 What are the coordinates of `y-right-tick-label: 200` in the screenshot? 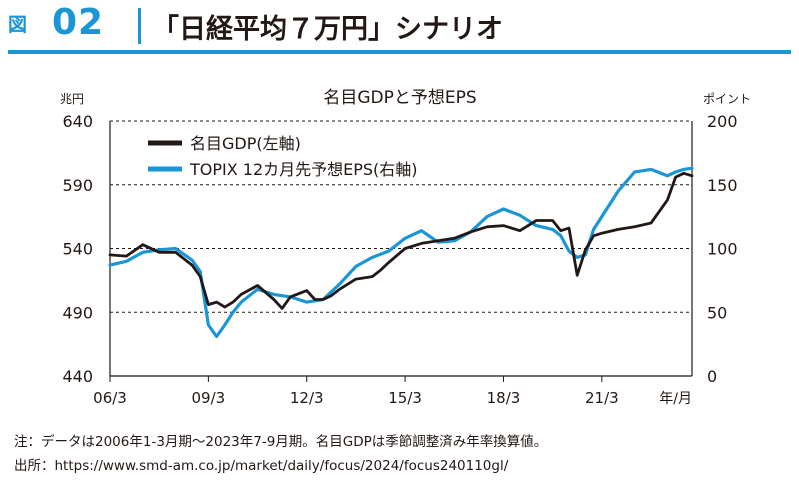 It's located at (722, 121).